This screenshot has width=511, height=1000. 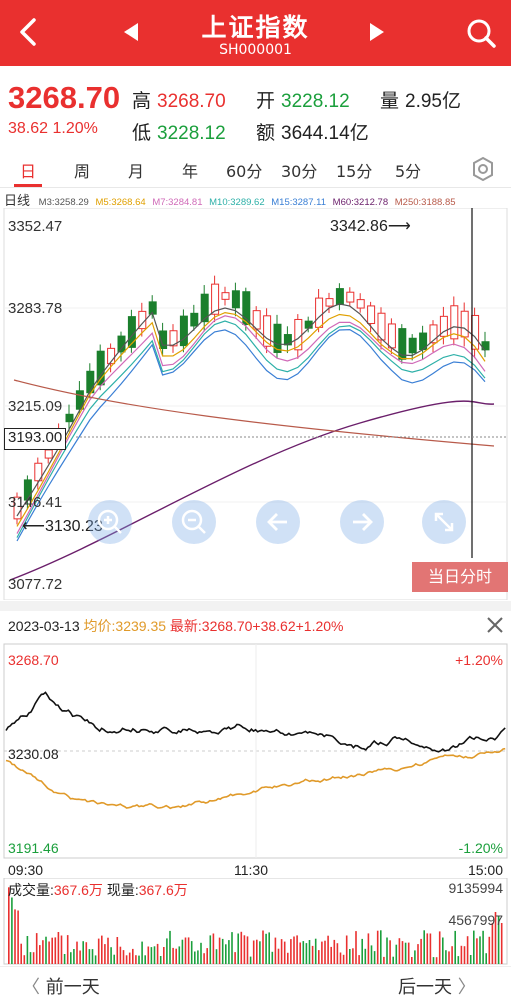 What do you see at coordinates (481, 33) in the screenshot?
I see `search-icon` at bounding box center [481, 33].